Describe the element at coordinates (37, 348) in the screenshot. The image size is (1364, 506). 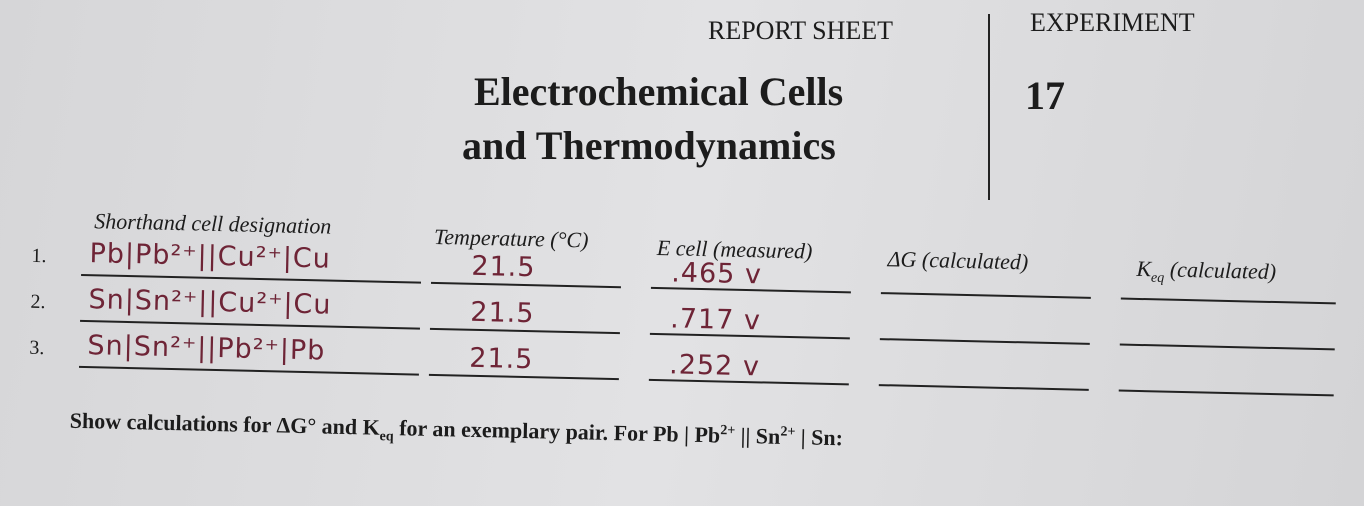
I see `row-number: 3.` at that location.